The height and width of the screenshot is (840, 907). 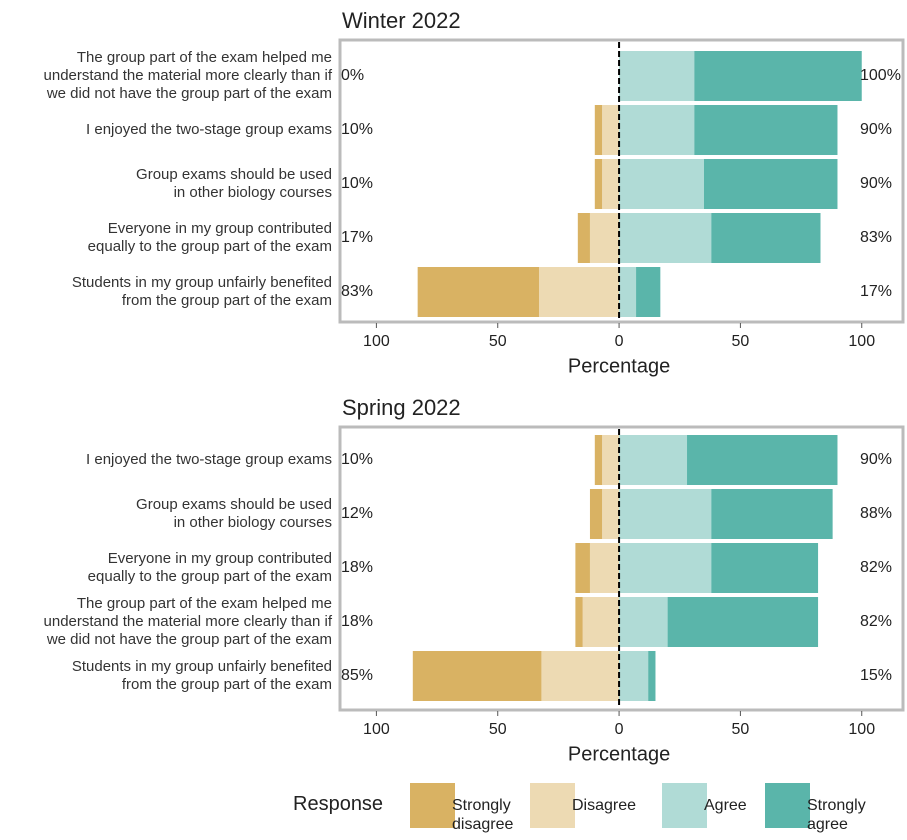 What do you see at coordinates (357, 291) in the screenshot?
I see `left-total-label: 83%` at bounding box center [357, 291].